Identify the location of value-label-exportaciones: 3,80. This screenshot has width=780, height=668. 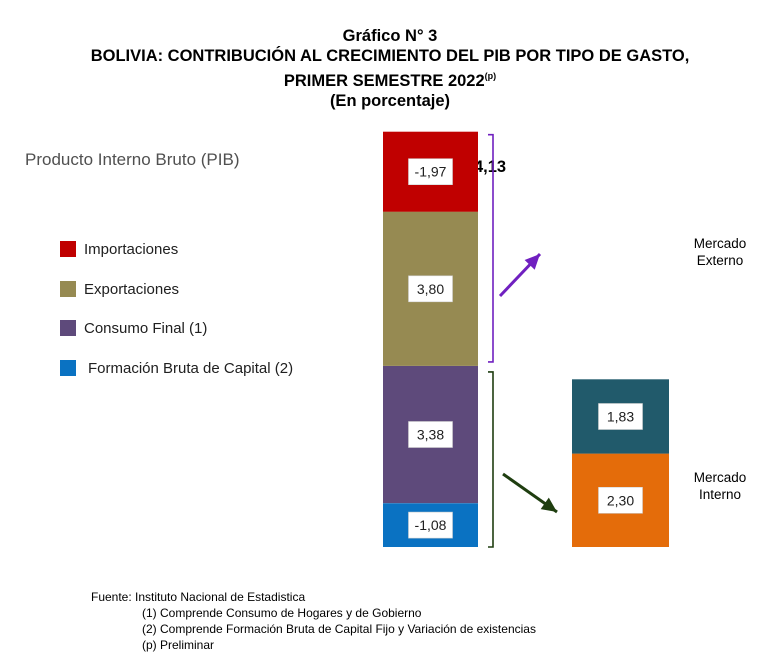
(430, 289).